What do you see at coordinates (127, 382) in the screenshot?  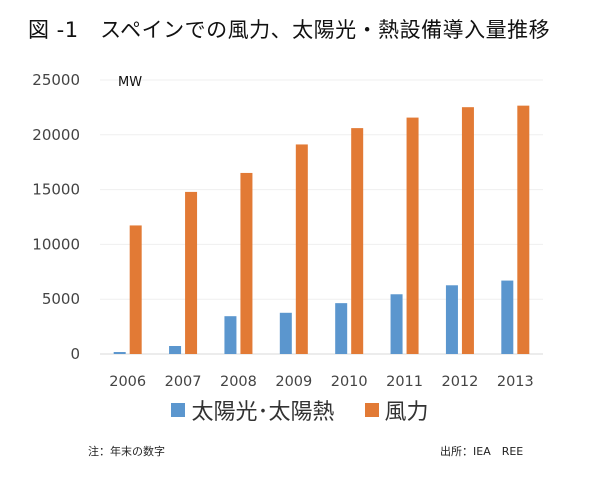 I see `x-tick-label: 2006` at bounding box center [127, 382].